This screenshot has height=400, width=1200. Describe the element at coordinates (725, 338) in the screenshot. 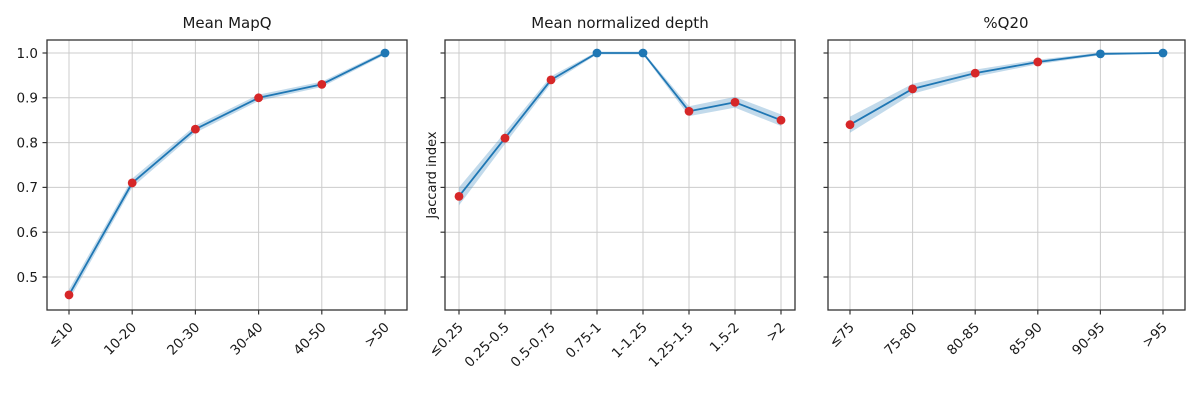

I see `x-tick-label: 1.5-2` at that location.